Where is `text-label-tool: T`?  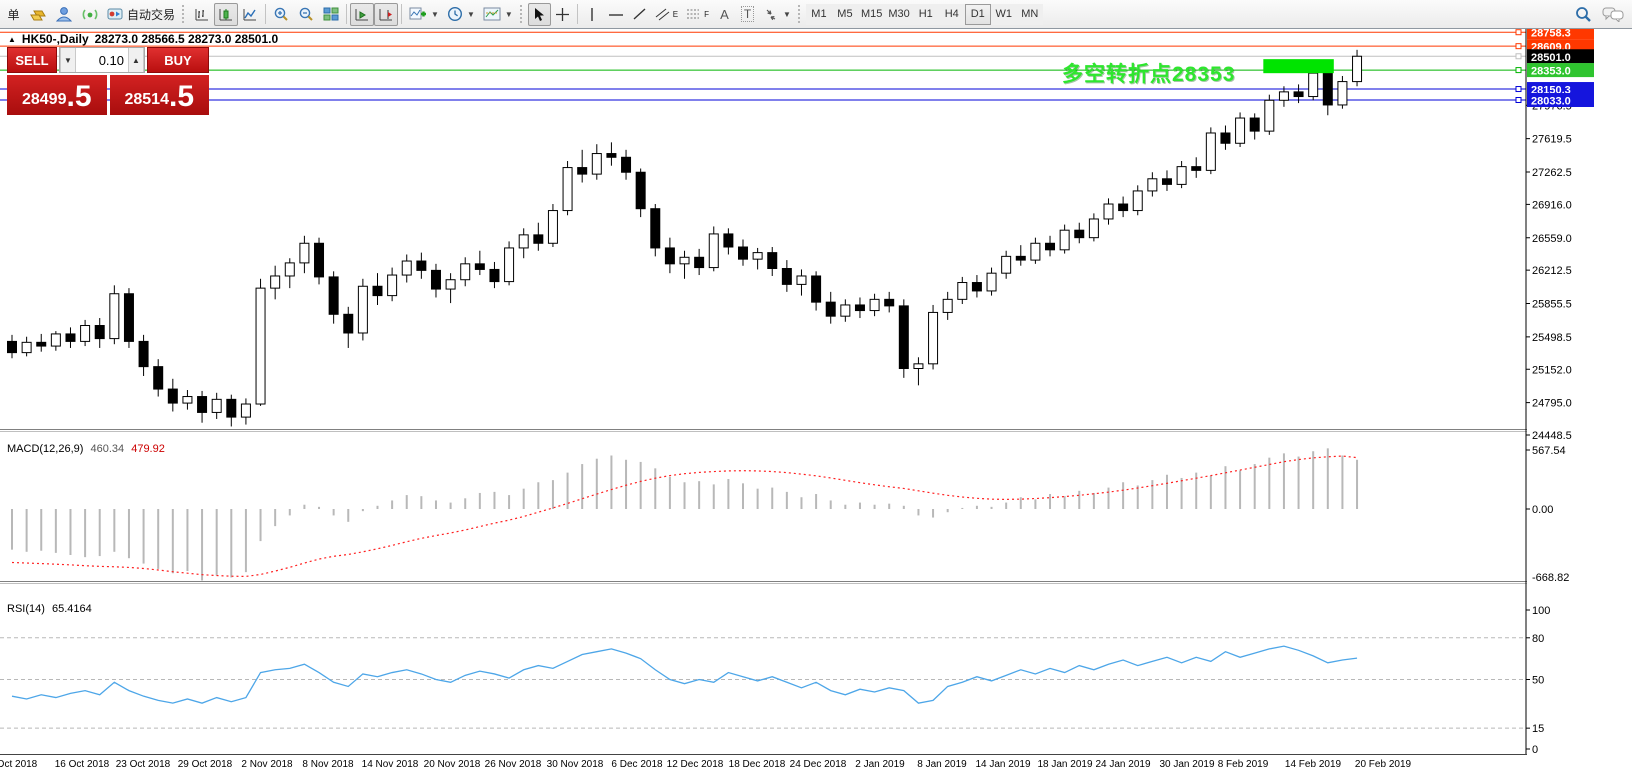
text-label-tool: T is located at coordinates (747, 14).